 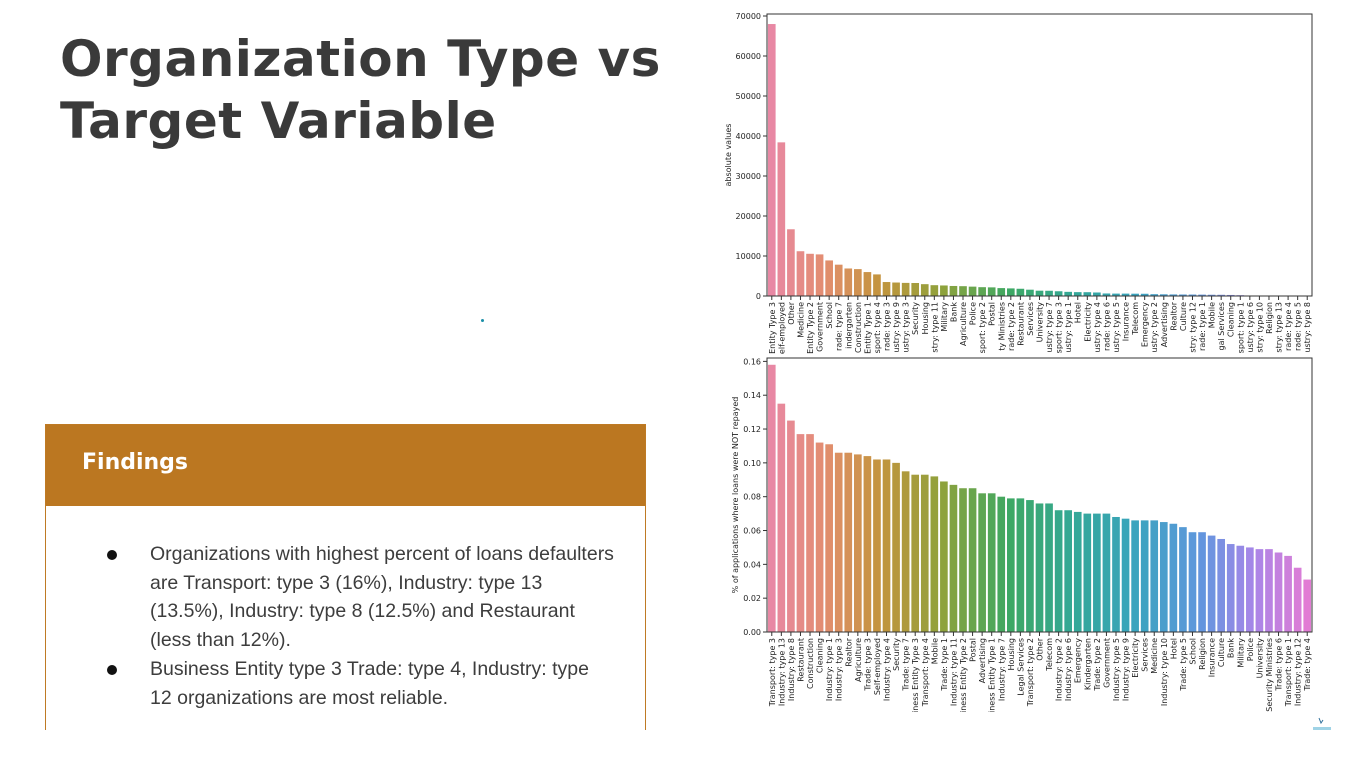 What do you see at coordinates (1078, 660) in the screenshot?
I see `x-tick-label: Emergency` at bounding box center [1078, 660].